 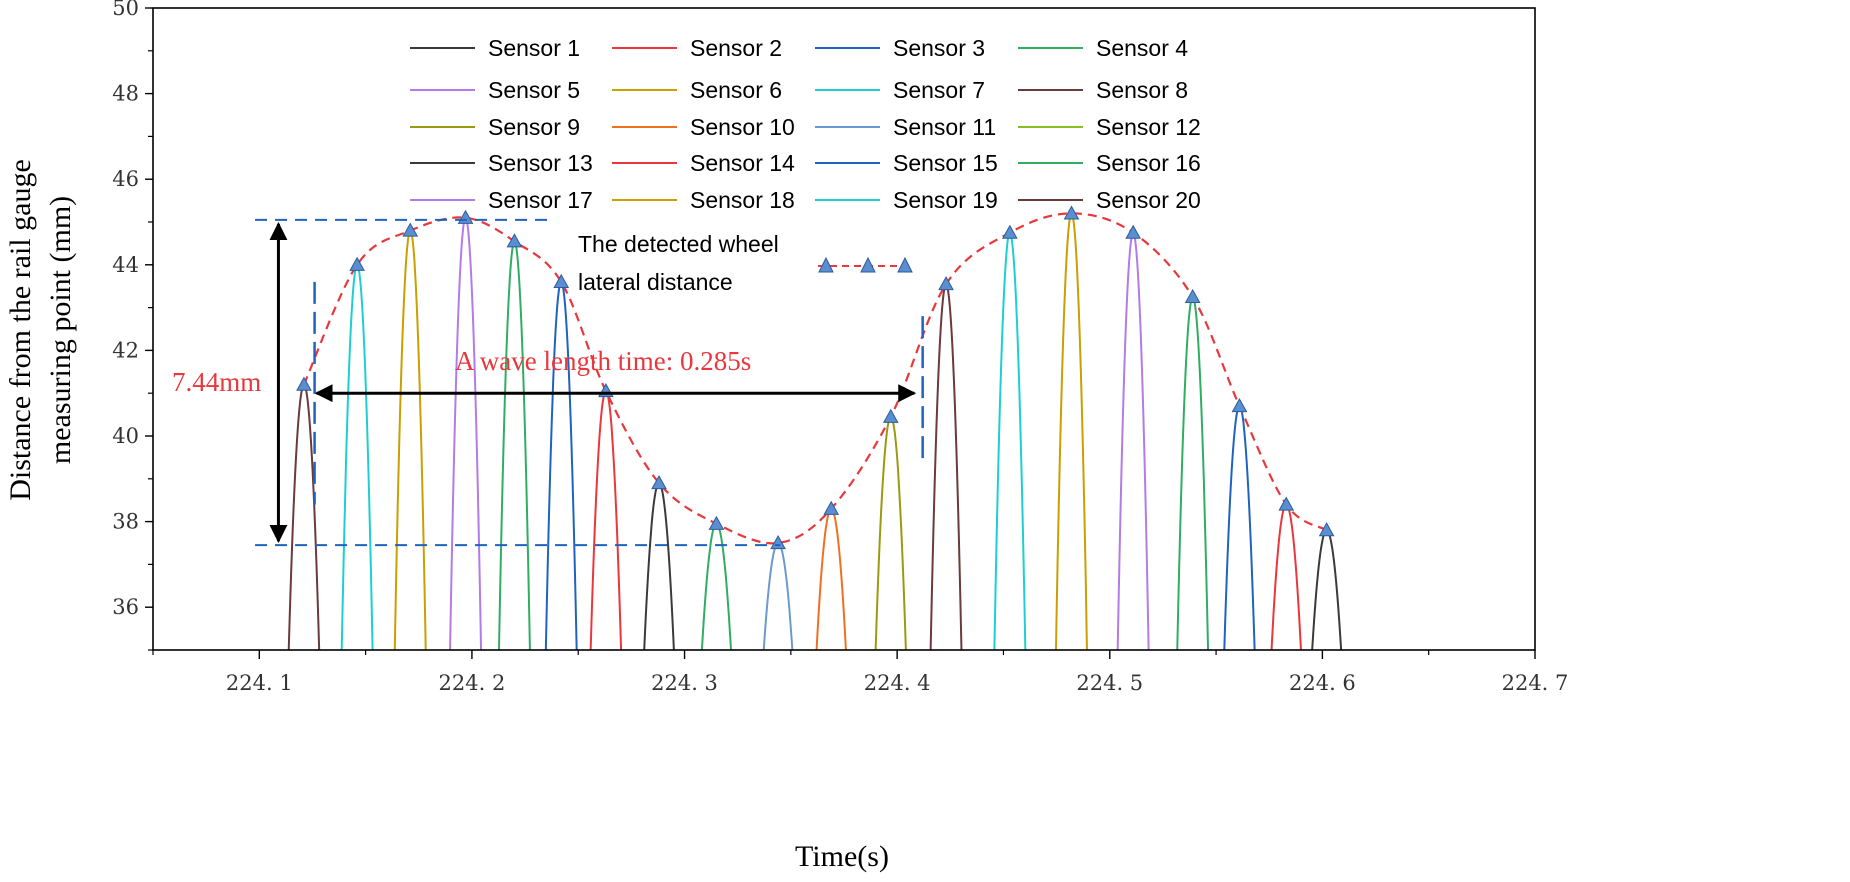 I want to click on y-axis-title-line-2: measuring point (mm), so click(x=60, y=330).